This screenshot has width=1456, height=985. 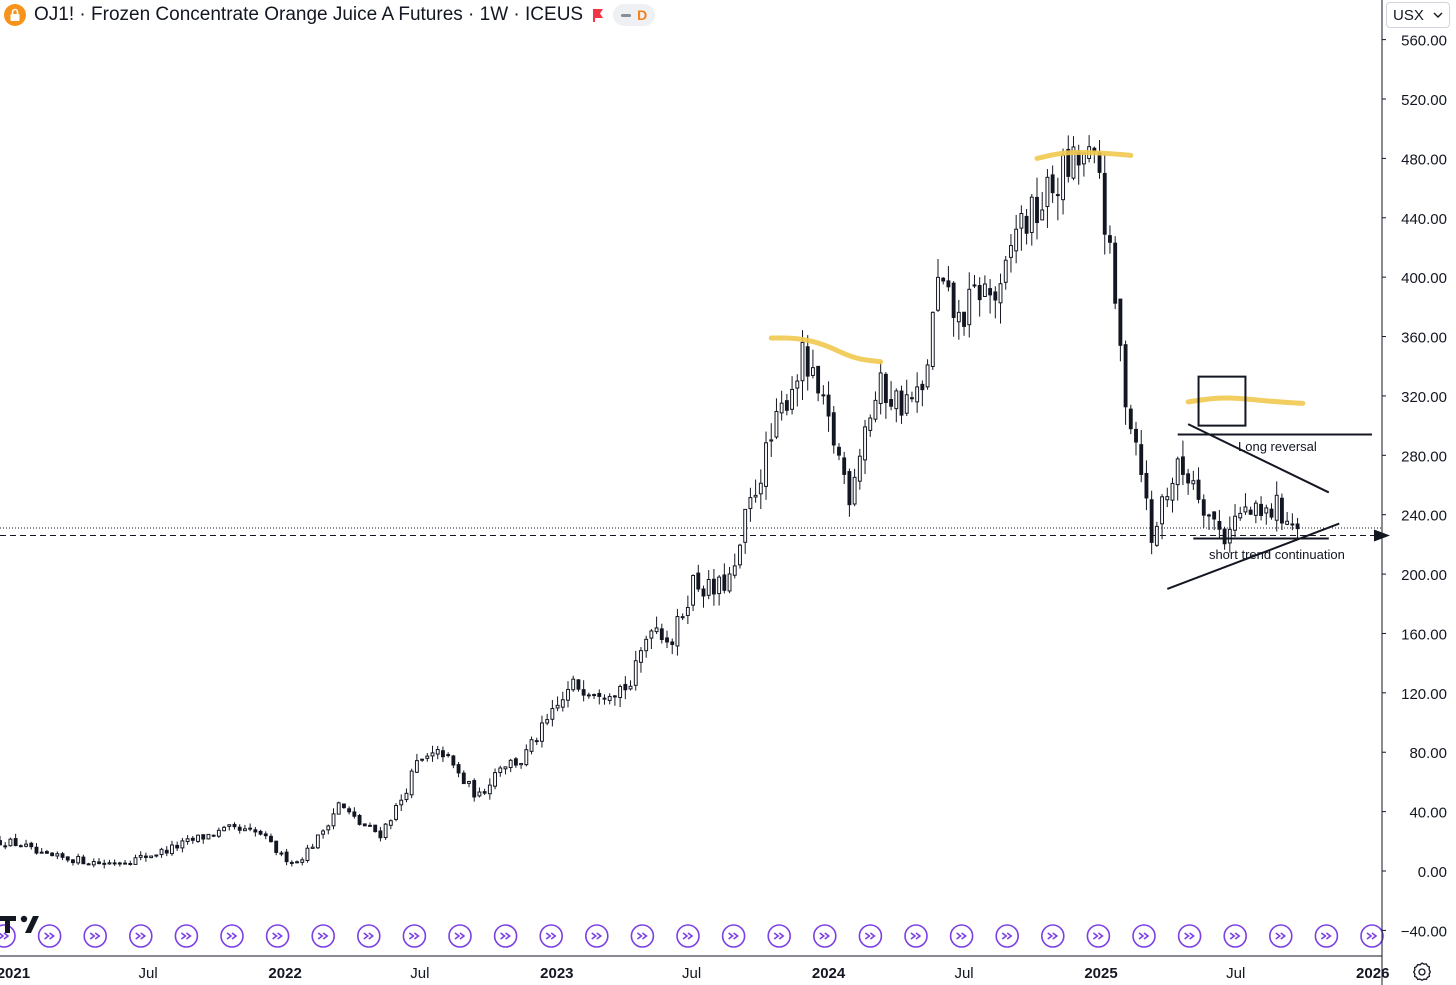 I want to click on tradingview-logo-icon, so click(x=25, y=924).